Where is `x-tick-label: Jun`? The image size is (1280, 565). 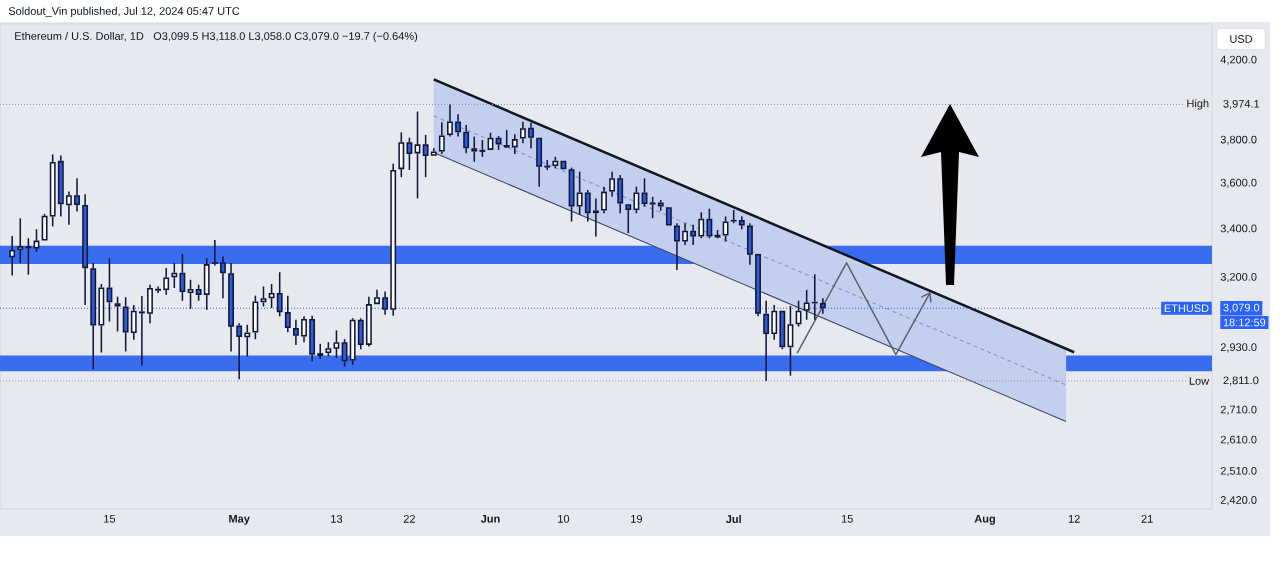
x-tick-label: Jun is located at coordinates (490, 518).